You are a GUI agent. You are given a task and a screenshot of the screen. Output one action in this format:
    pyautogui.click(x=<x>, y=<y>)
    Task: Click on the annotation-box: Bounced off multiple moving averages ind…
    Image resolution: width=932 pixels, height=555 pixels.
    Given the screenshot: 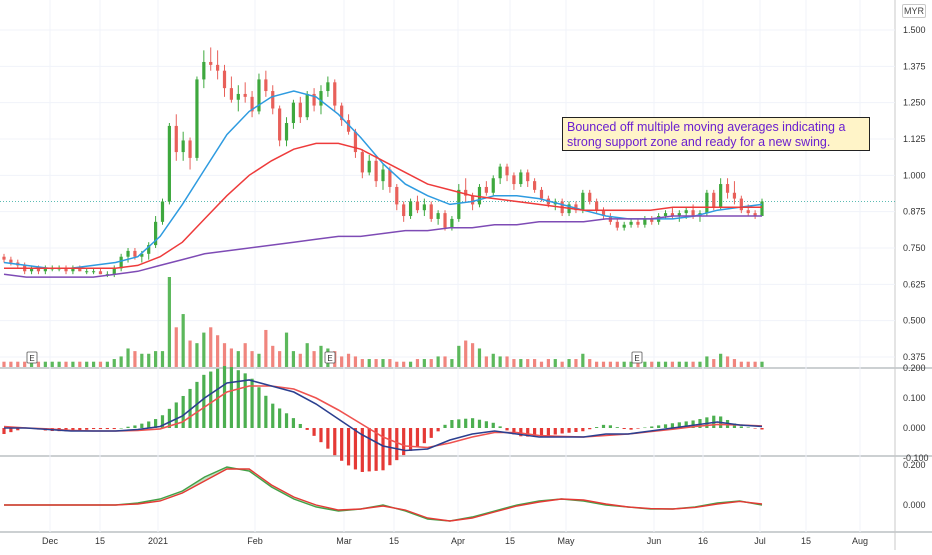 What is the action you would take?
    pyautogui.click(x=716, y=134)
    